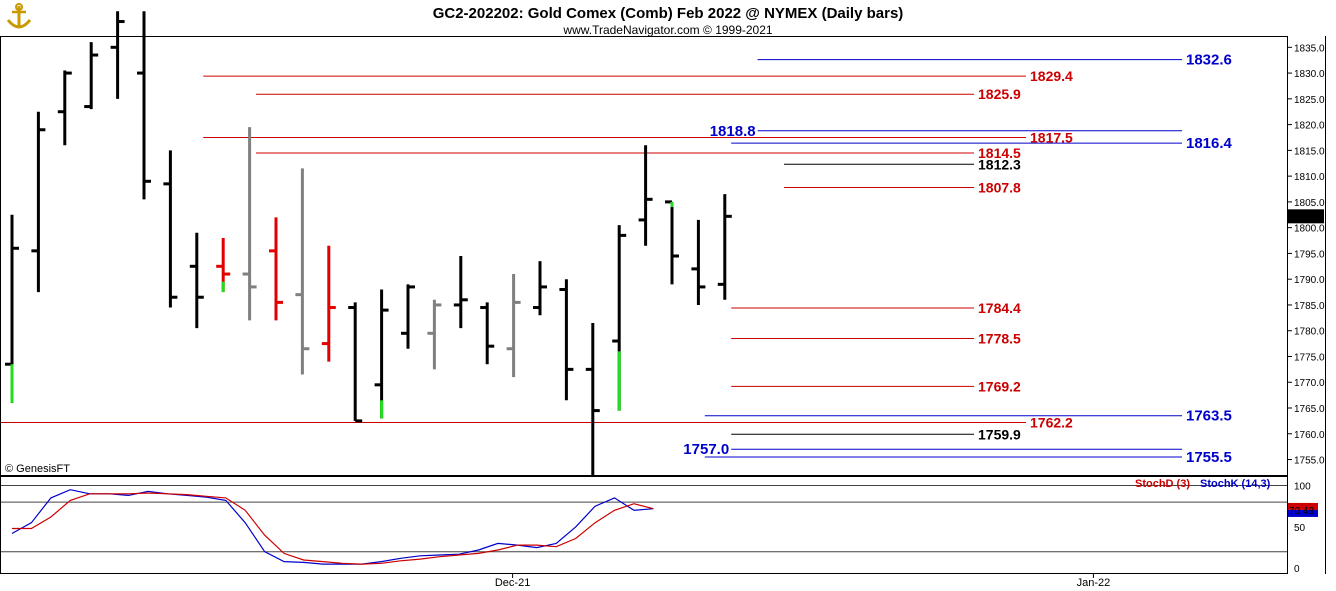  What do you see at coordinates (999, 164) in the screenshot?
I see `level-label: 1812.3` at bounding box center [999, 164].